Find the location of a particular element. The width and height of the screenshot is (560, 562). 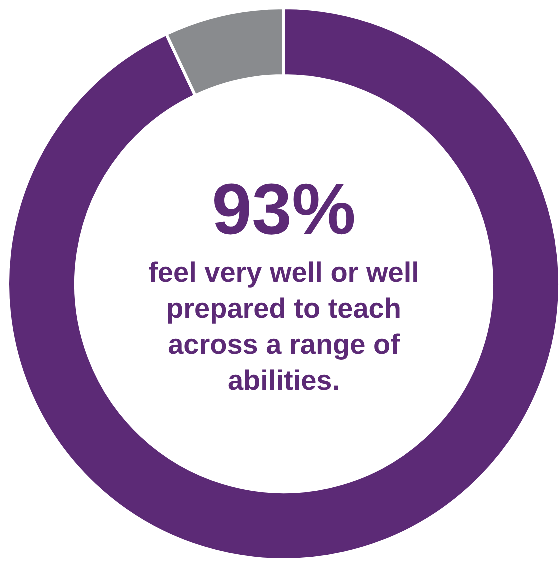

data-label: 93% is located at coordinates (284, 210).